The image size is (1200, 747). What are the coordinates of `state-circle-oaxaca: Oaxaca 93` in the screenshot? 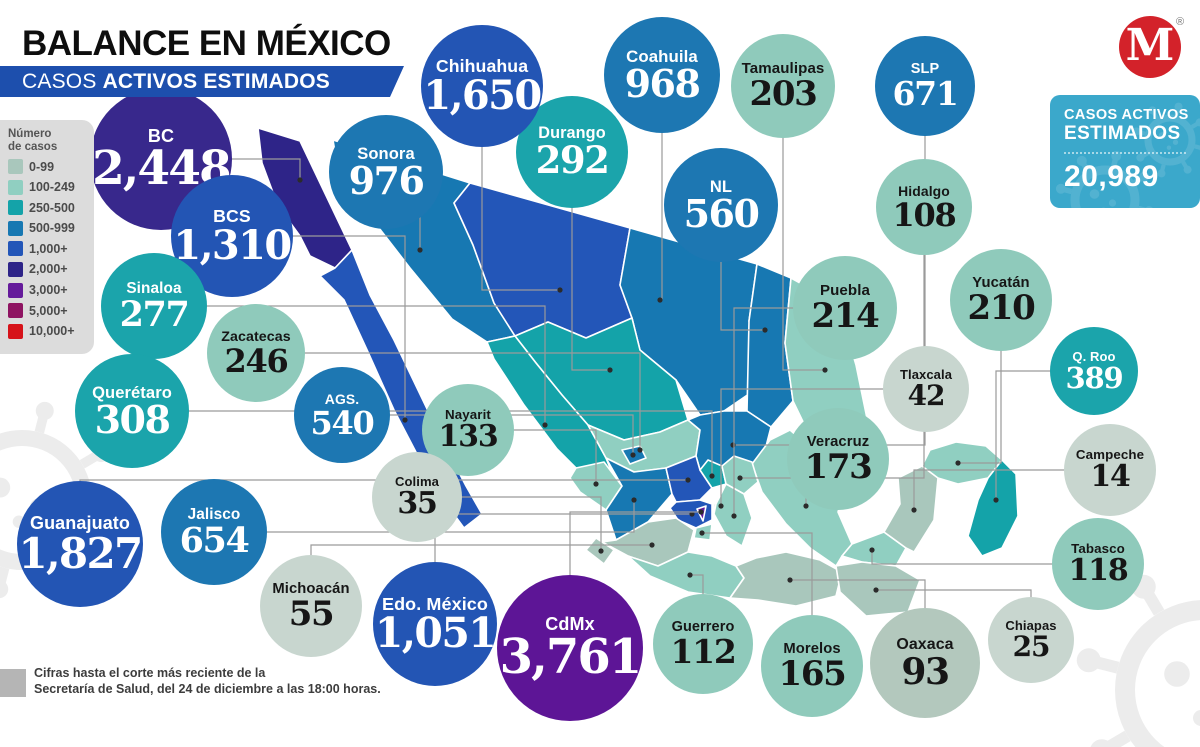 It's located at (925, 663).